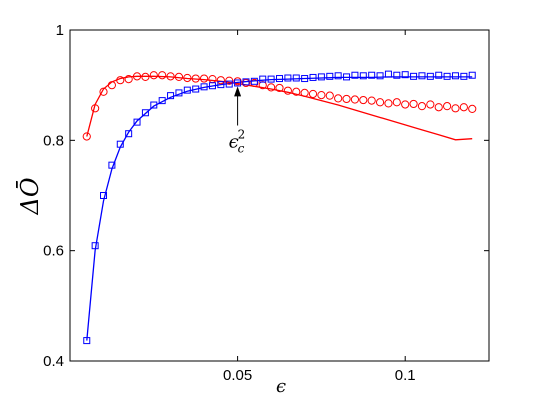  I want to click on y-tick-label: 0.8, so click(53, 140).